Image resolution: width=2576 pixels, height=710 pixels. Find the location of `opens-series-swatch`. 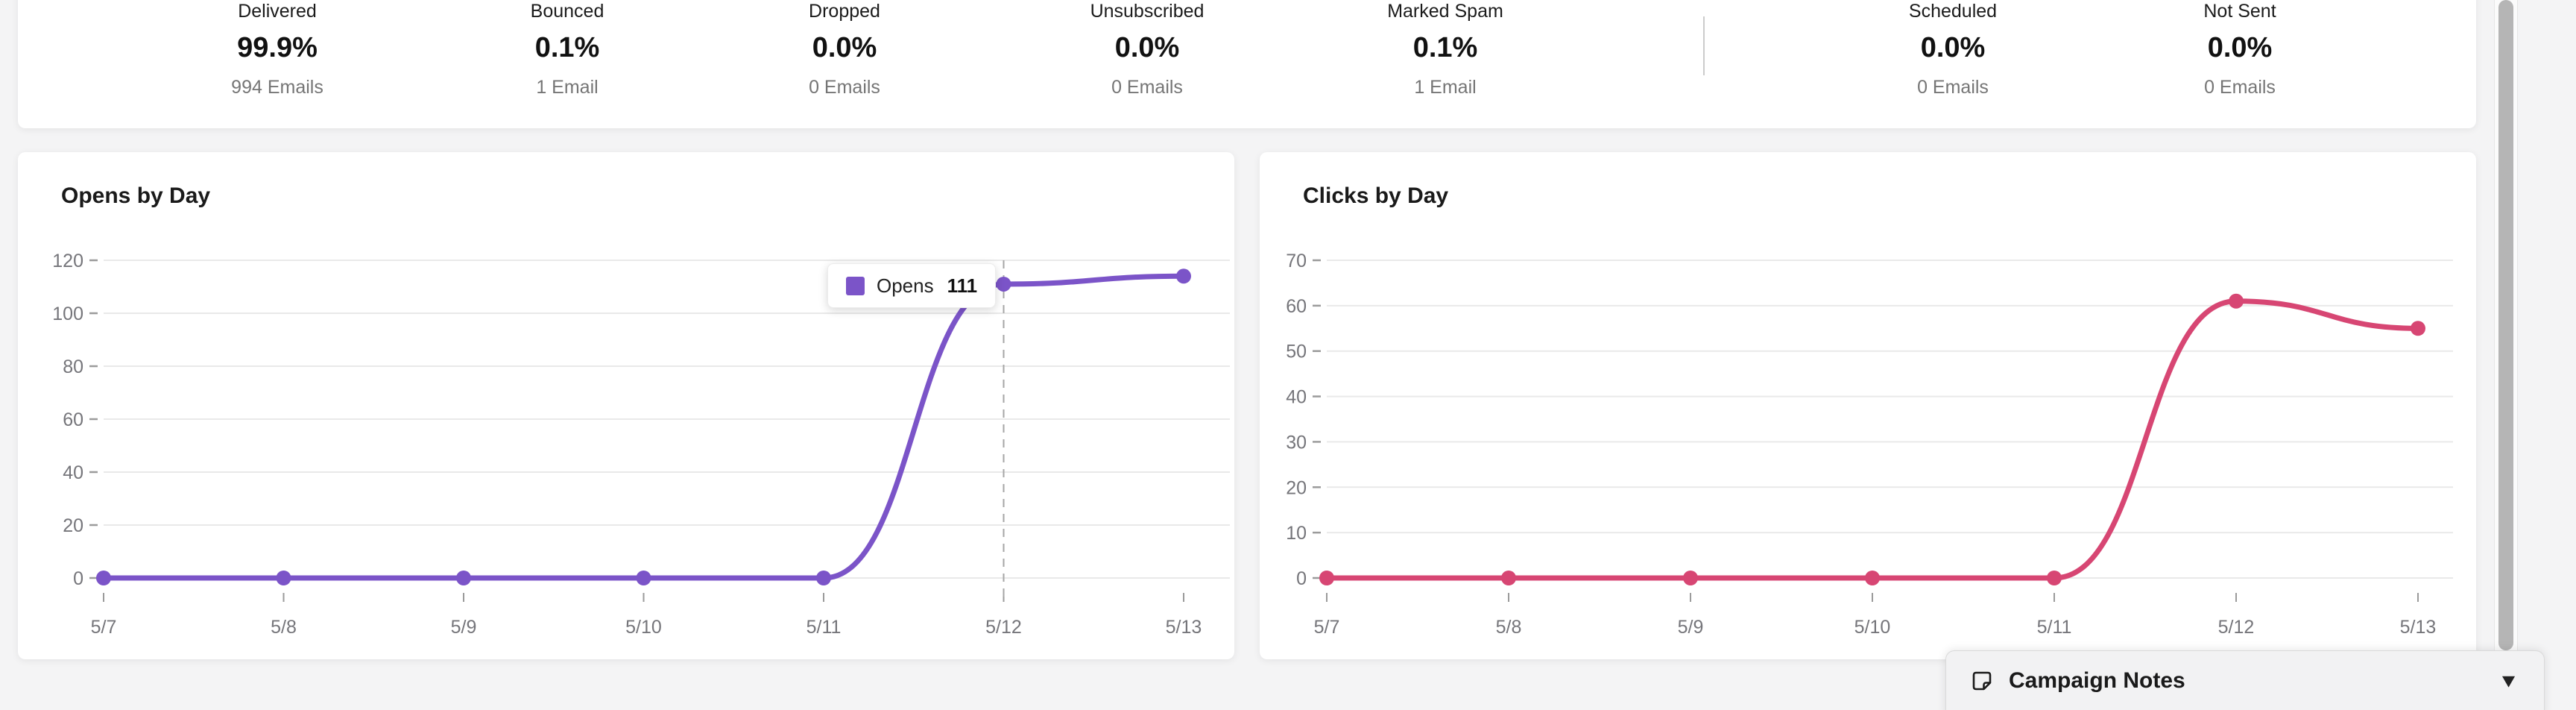

opens-series-swatch is located at coordinates (855, 285).